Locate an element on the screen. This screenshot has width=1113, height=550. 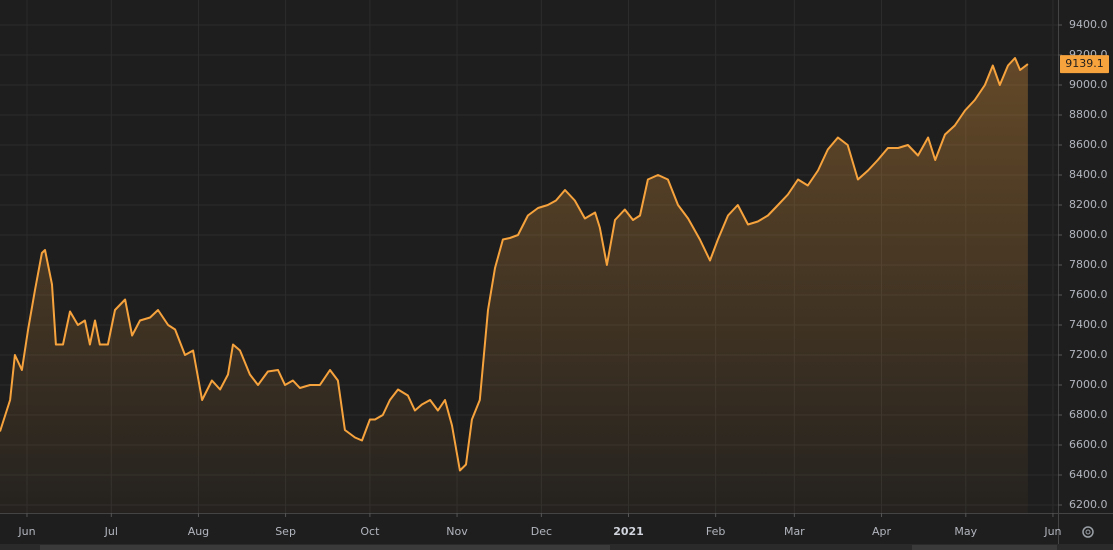
y-tick-label: 9400.0 is located at coordinates (1088, 24).